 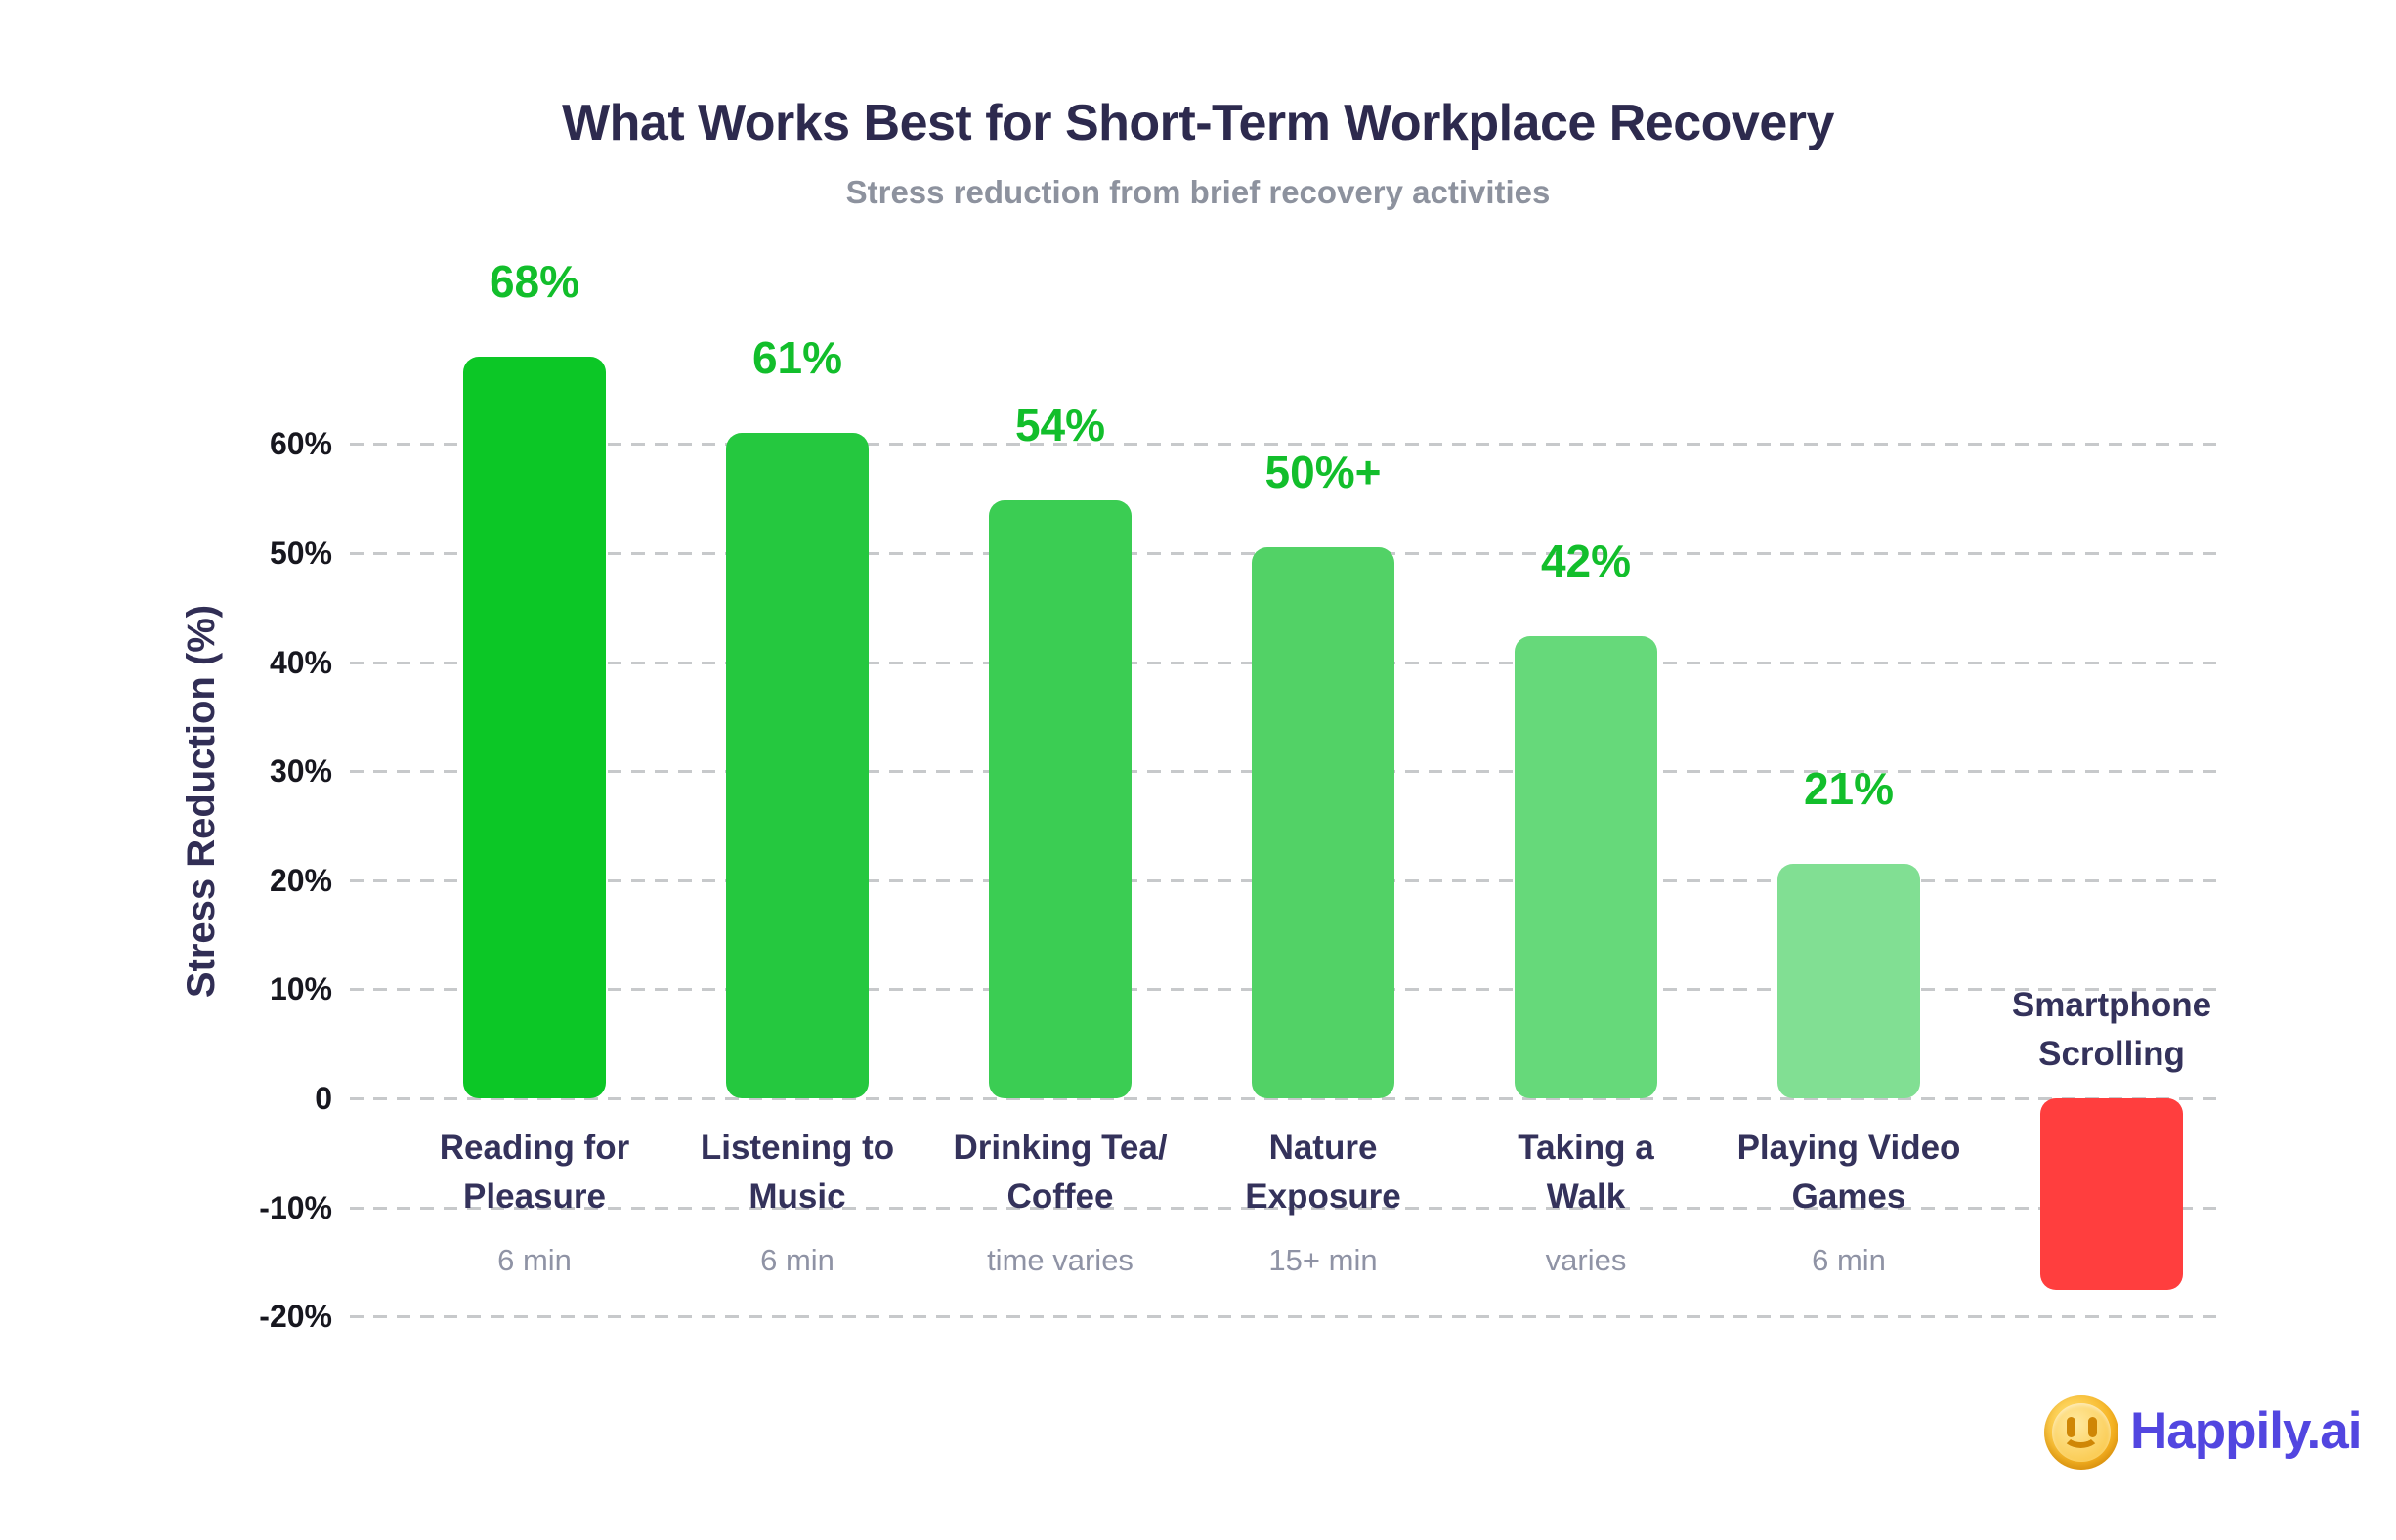 I want to click on y-tick-0: 0, so click(x=323, y=1098).